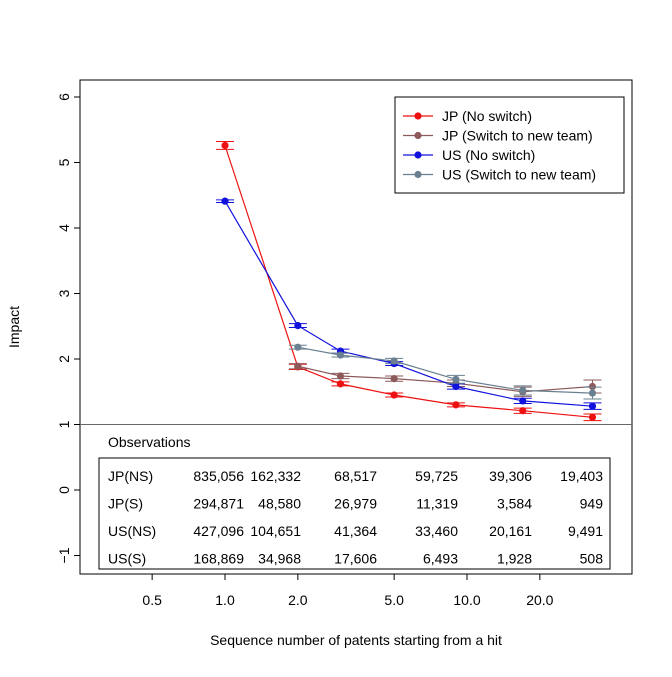  I want to click on observations-cell: 6,493, so click(440, 559).